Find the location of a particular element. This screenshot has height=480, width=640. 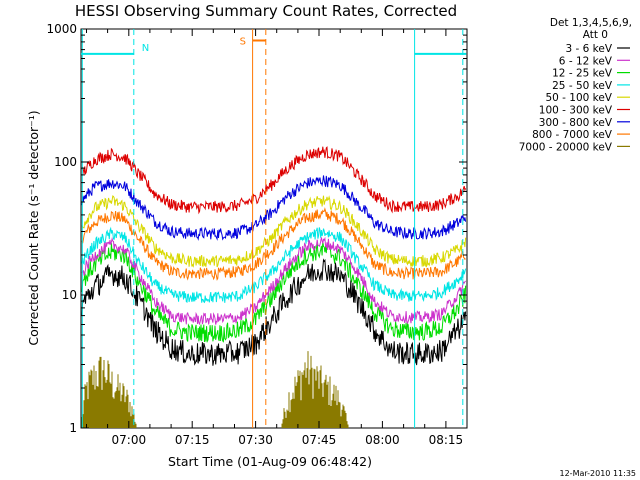

x-tick-label: 08:00 is located at coordinates (382, 440).